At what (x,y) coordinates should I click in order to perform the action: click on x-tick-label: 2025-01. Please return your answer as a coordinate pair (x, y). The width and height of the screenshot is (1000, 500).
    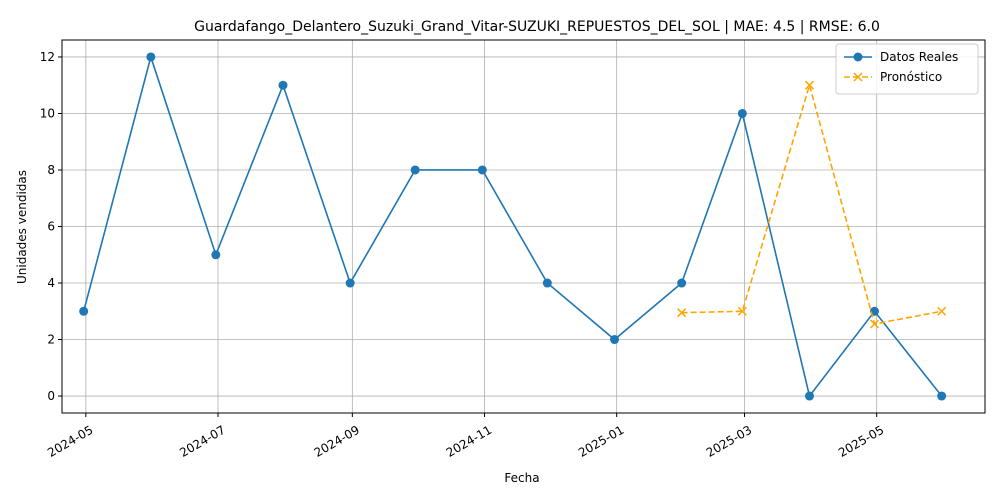
    Looking at the image, I should click on (601, 441).